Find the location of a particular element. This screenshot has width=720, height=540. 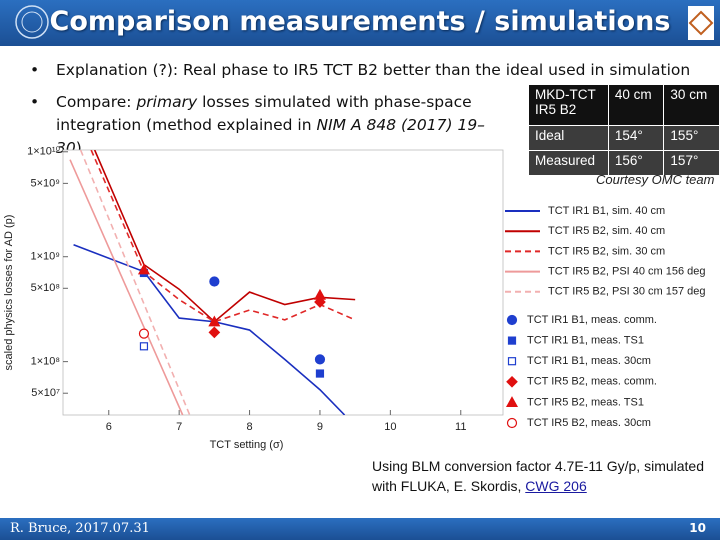

y-tick-label: 1×10⁹ is located at coordinates (46, 257).